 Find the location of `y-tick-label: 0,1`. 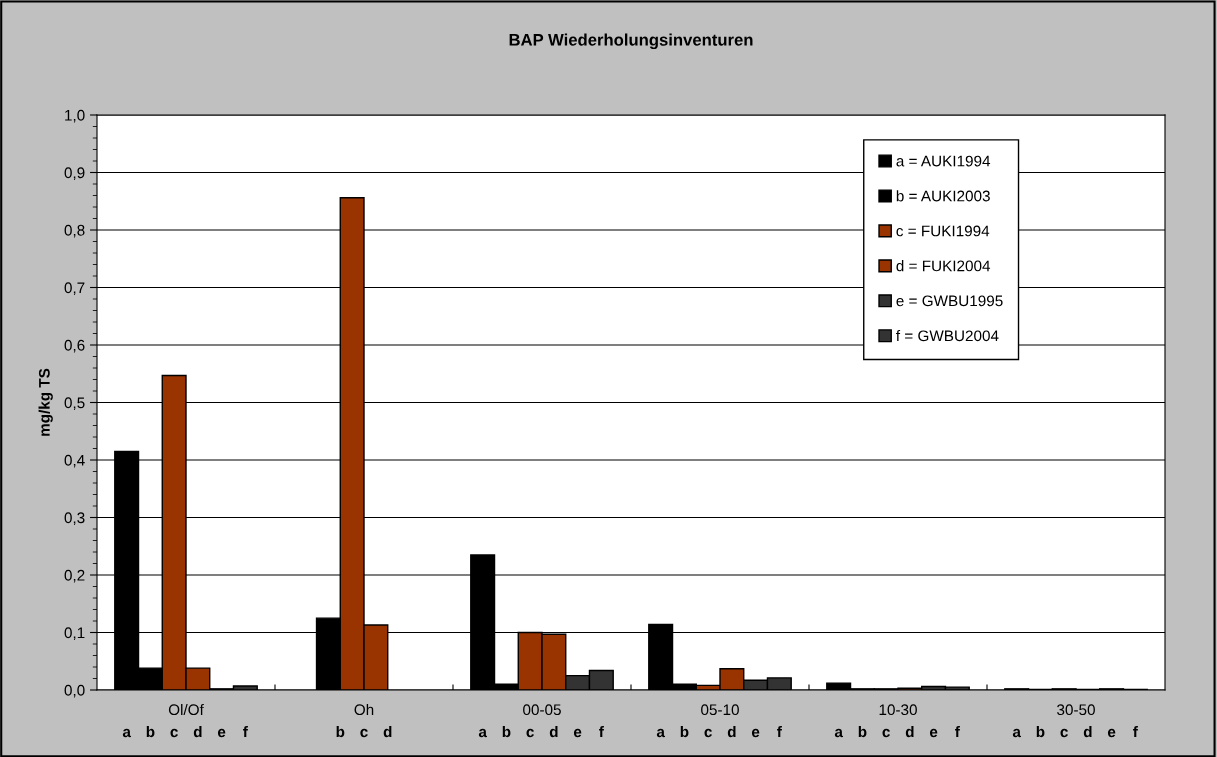

y-tick-label: 0,1 is located at coordinates (74, 633).